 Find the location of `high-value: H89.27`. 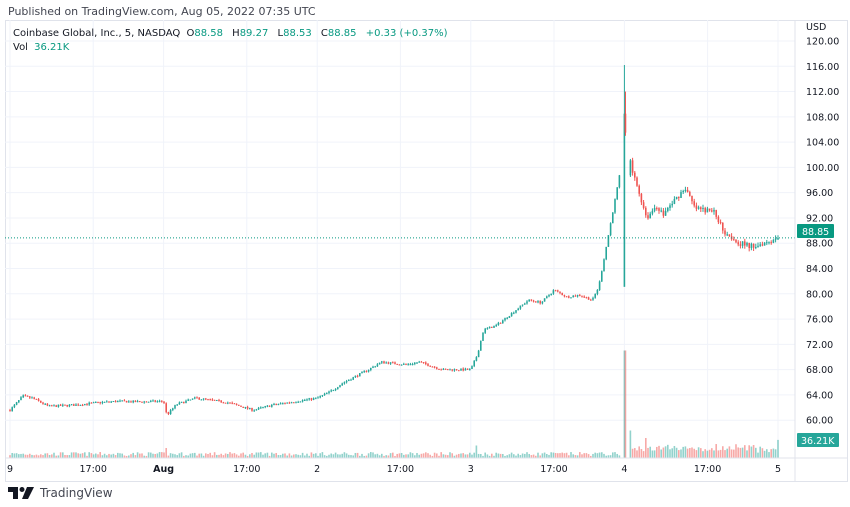

high-value: H89.27 is located at coordinates (251, 33).